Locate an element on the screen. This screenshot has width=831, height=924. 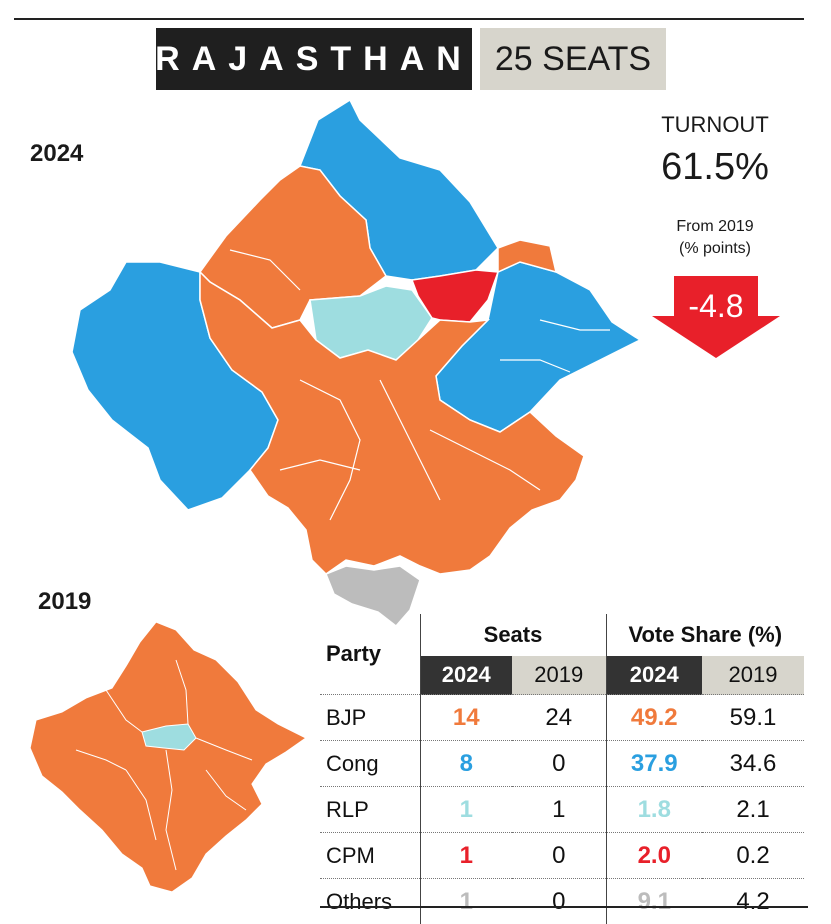
vote-2019: 0.2 is located at coordinates (753, 856).